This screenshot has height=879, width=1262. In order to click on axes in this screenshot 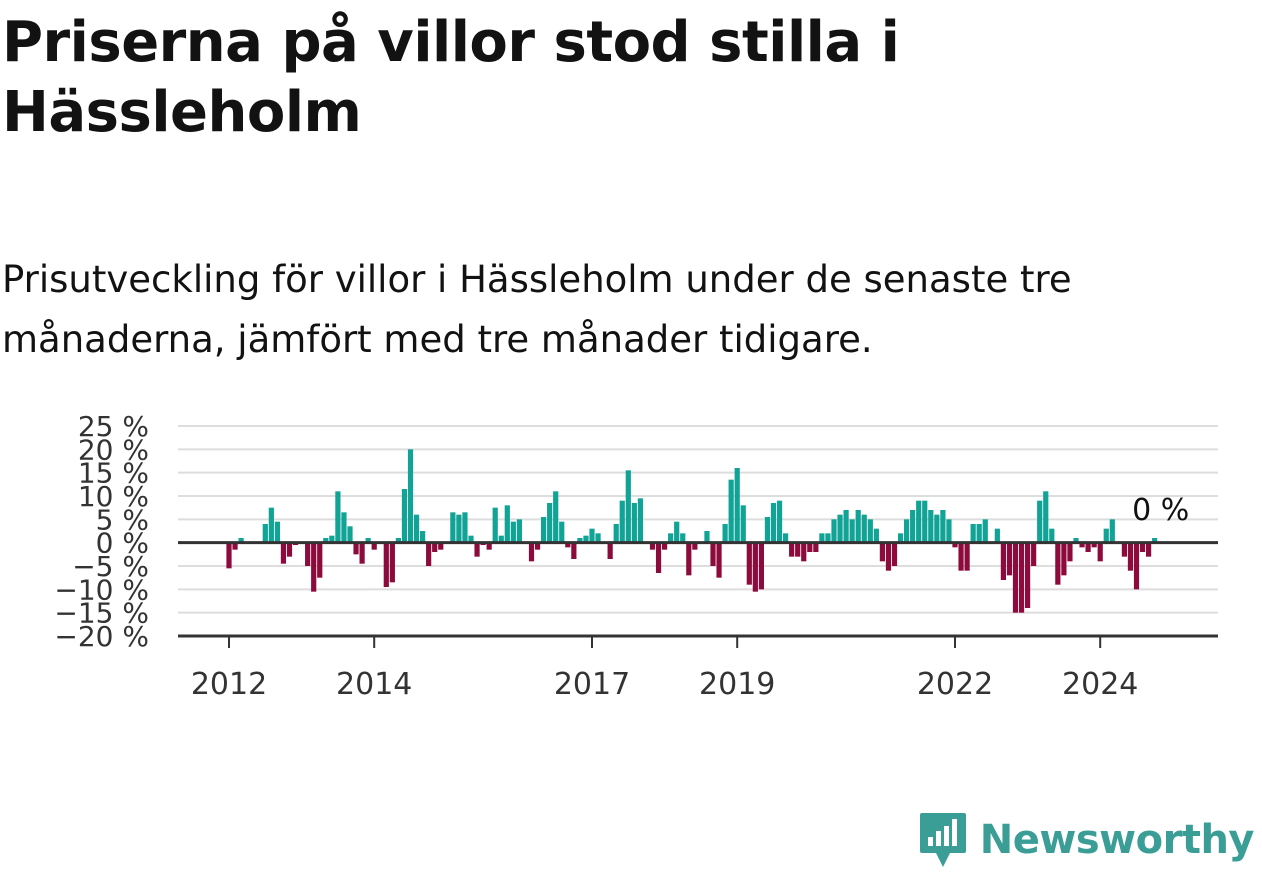, I will do `click(698, 589)`.